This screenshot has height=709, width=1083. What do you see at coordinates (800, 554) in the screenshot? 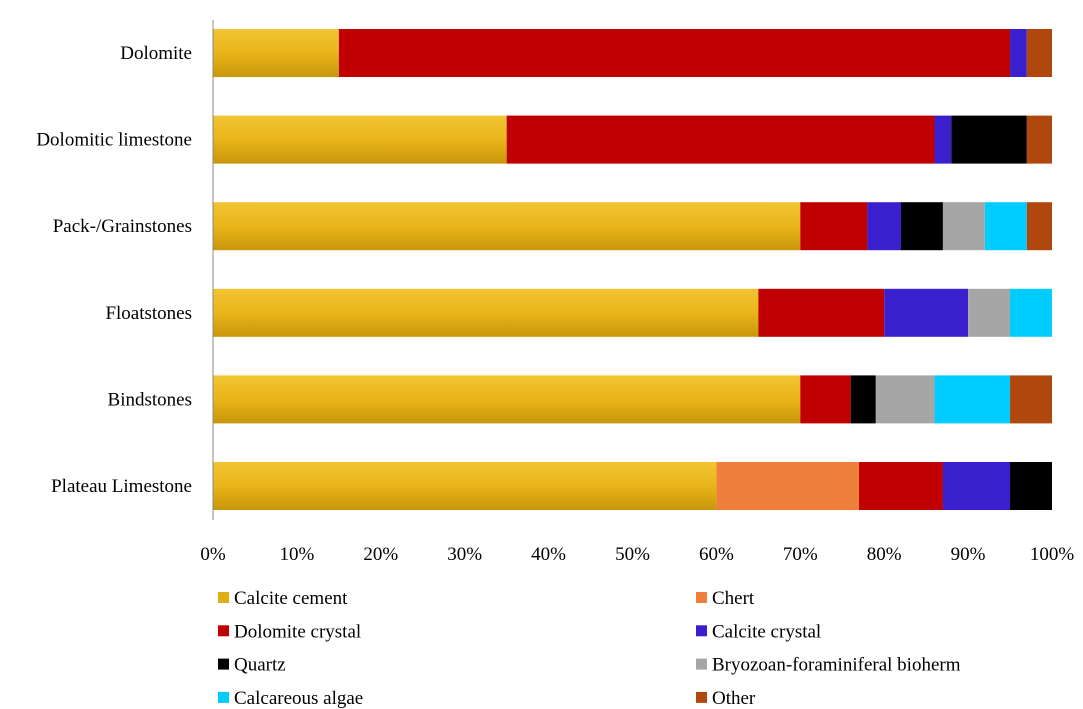
I see `x-tick-label: 70%` at bounding box center [800, 554].